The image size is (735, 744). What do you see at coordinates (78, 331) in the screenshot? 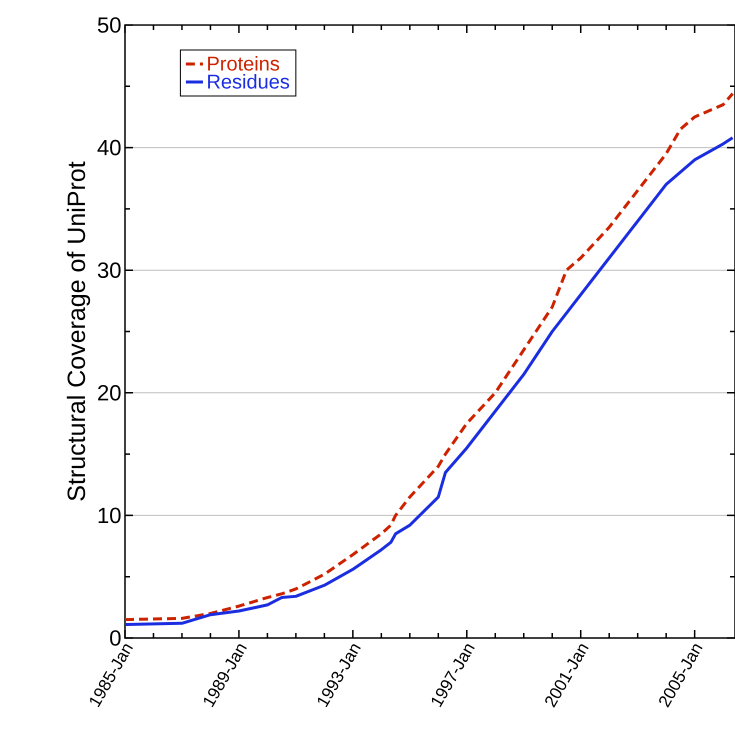
I see `y-axis-title: Structural Coverage of UniProt` at bounding box center [78, 331].